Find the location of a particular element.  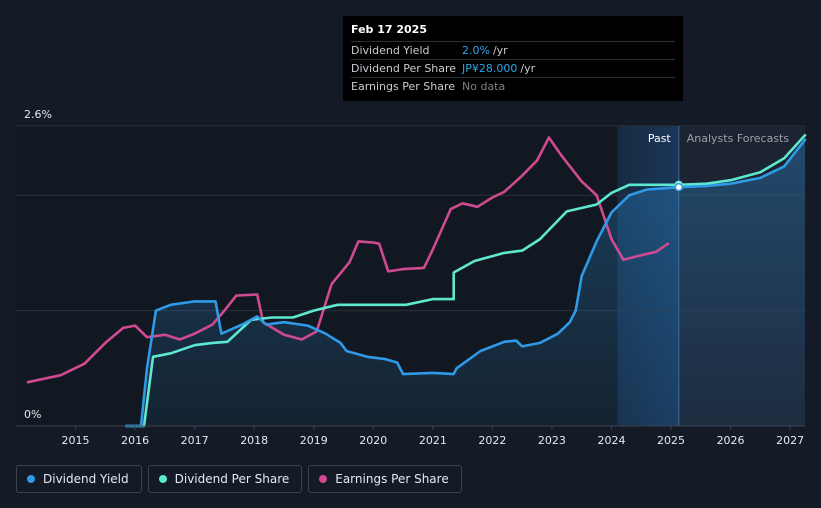

tooltip-row-value: JP¥28.000 is located at coordinates (490, 68).